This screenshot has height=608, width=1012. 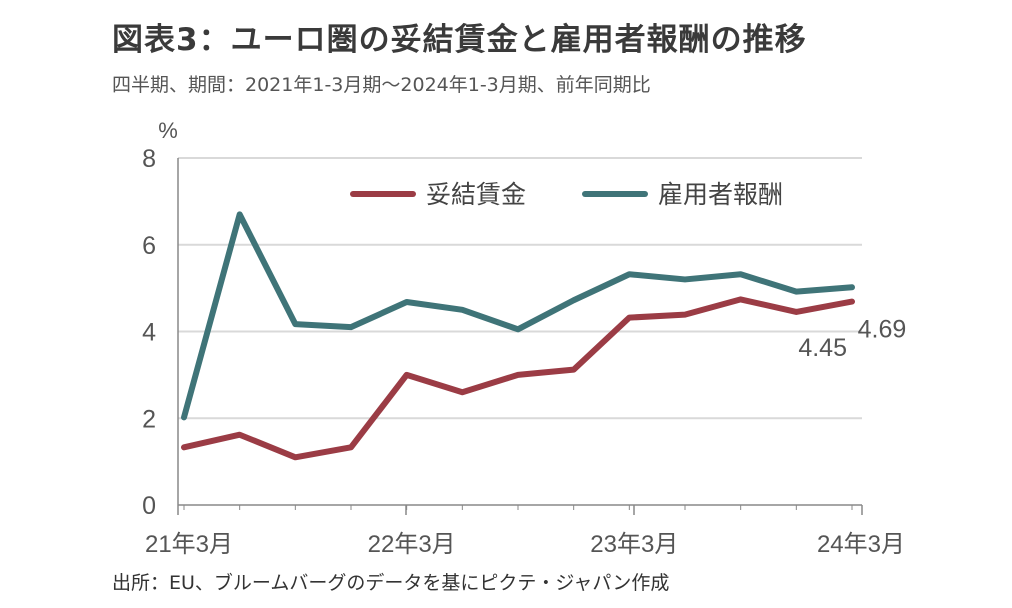 What do you see at coordinates (634, 544) in the screenshot?
I see `x-tick-label: 23年3月` at bounding box center [634, 544].